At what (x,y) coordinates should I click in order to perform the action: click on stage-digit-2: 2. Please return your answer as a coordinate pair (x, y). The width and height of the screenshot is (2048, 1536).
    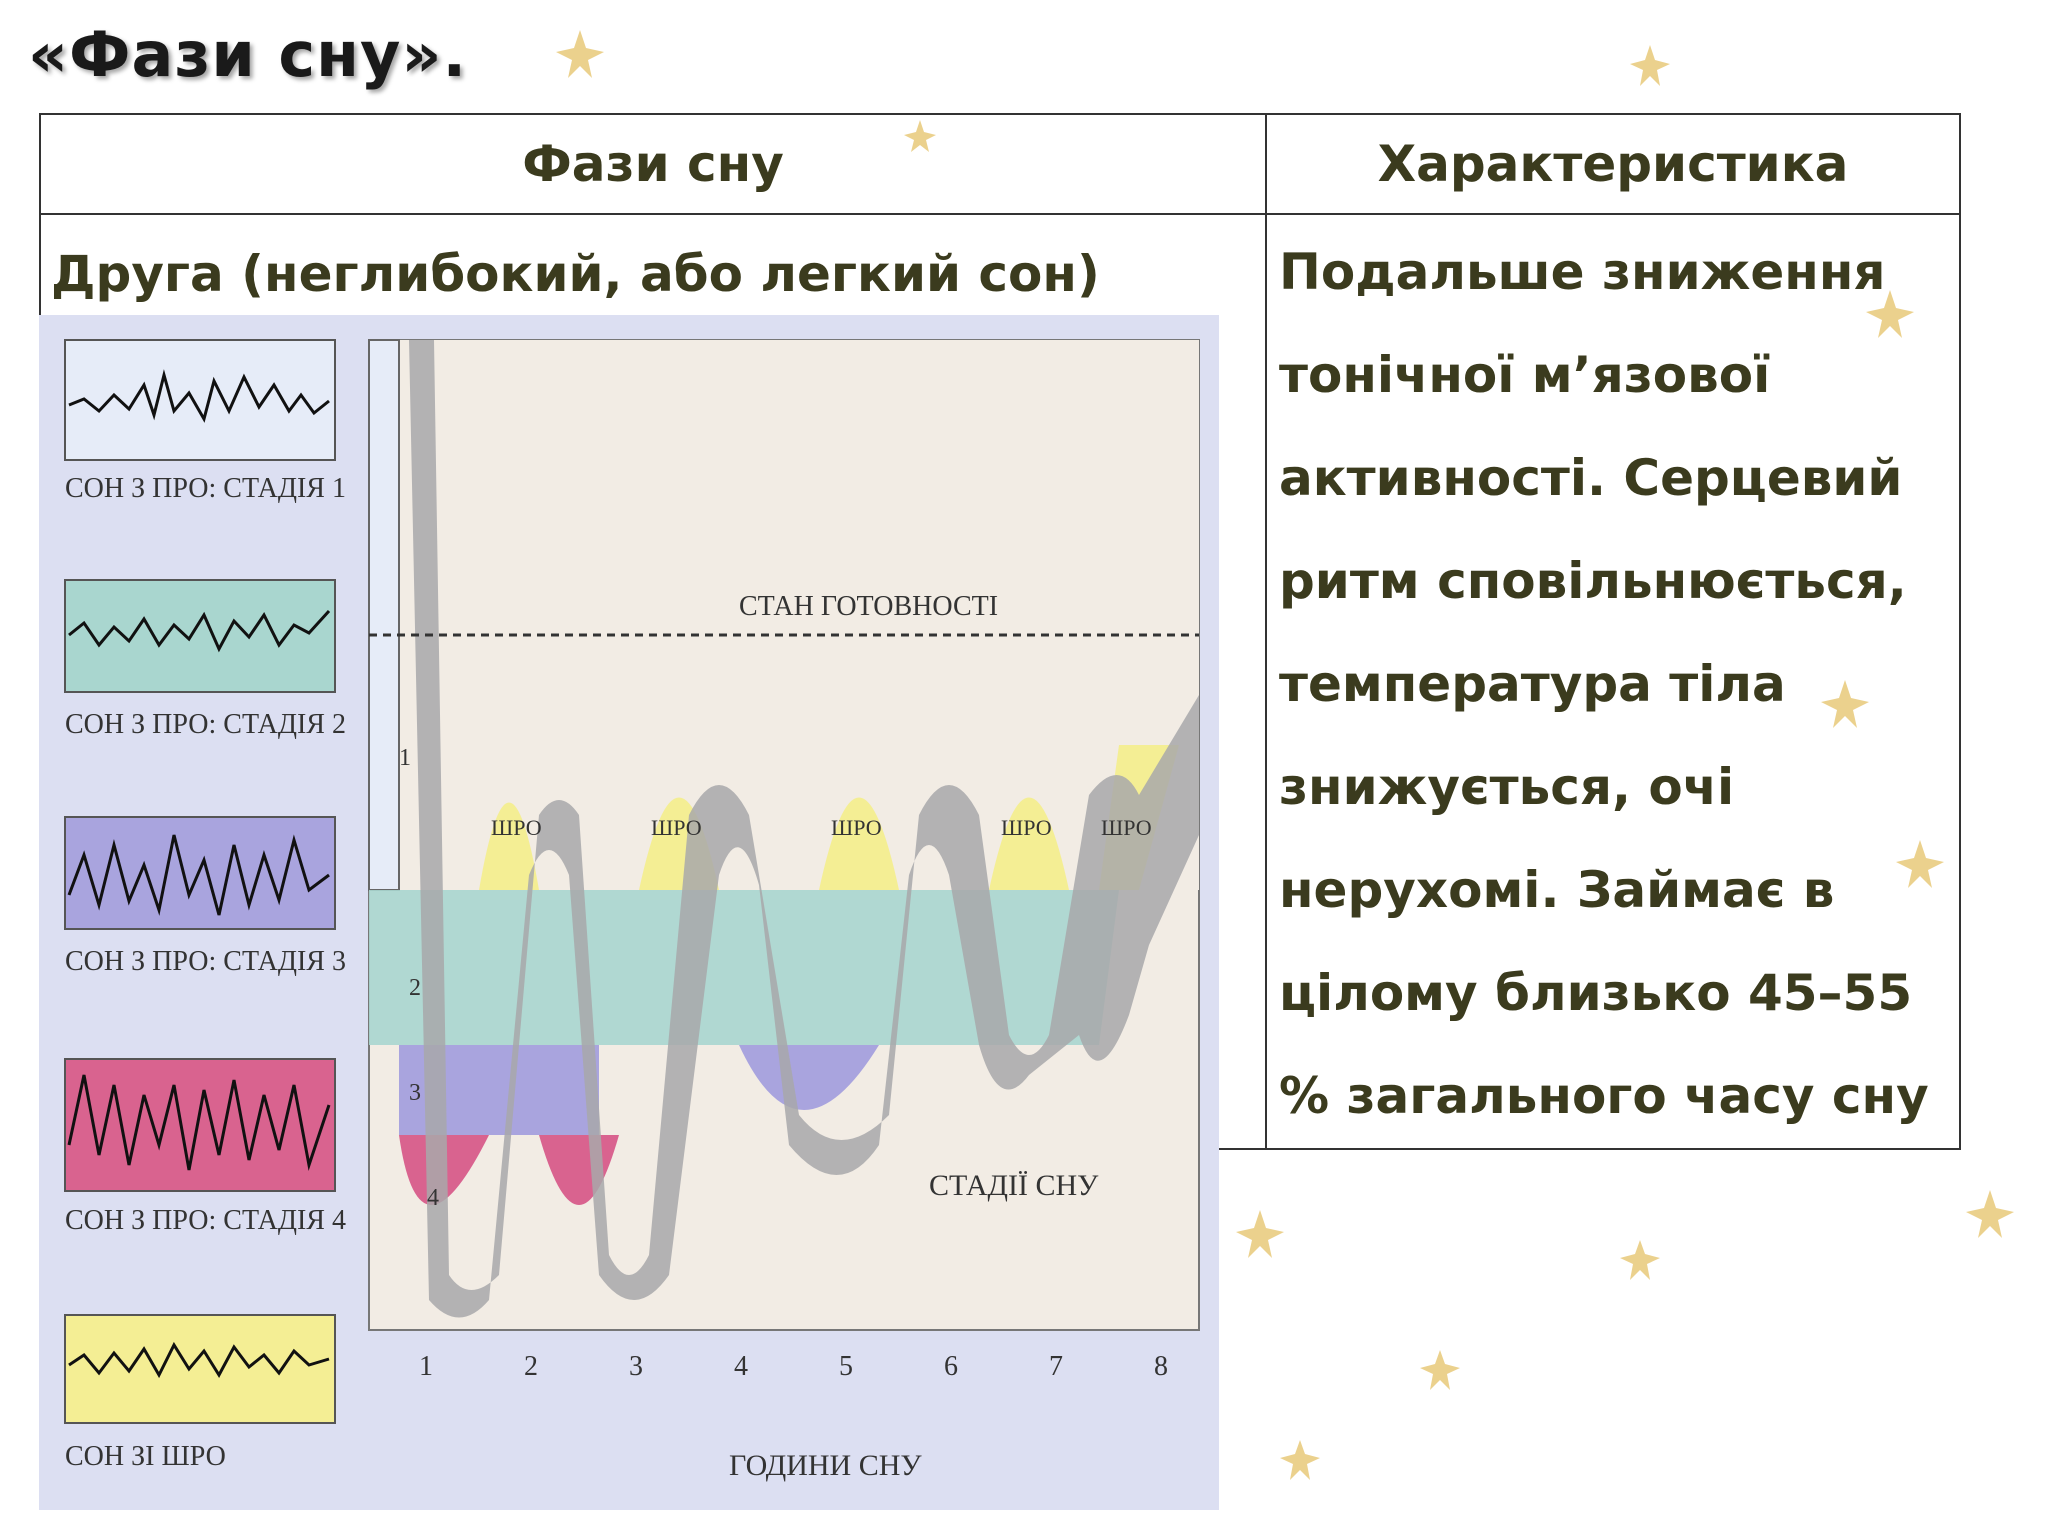
    Looking at the image, I should click on (415, 988).